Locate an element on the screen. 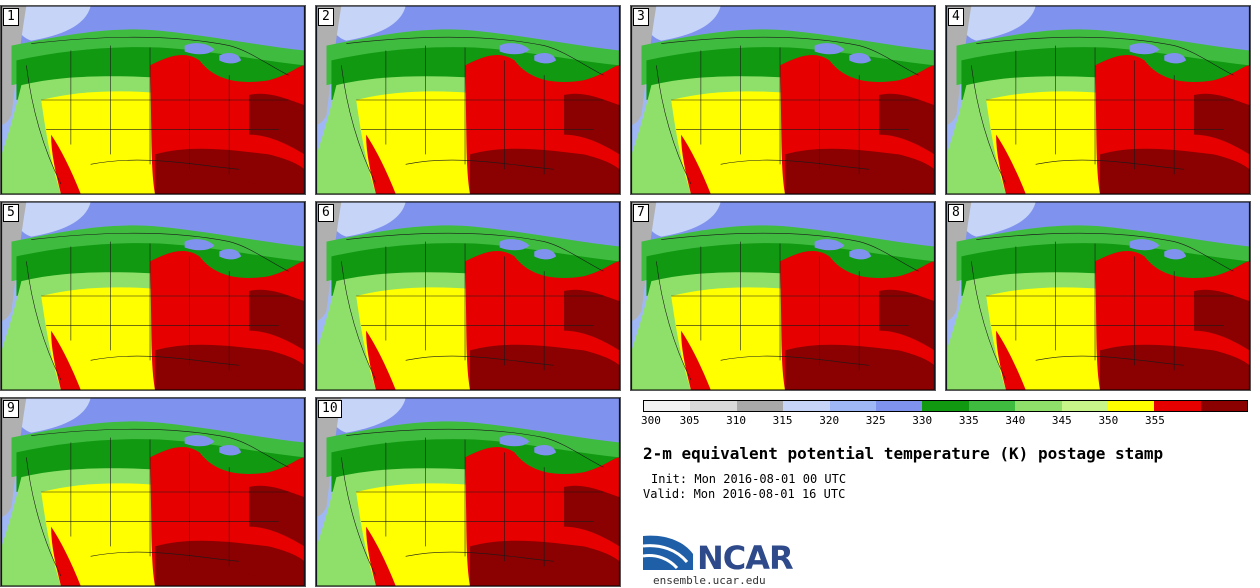  ensemble-member-panel: 10 is located at coordinates (468, 492).